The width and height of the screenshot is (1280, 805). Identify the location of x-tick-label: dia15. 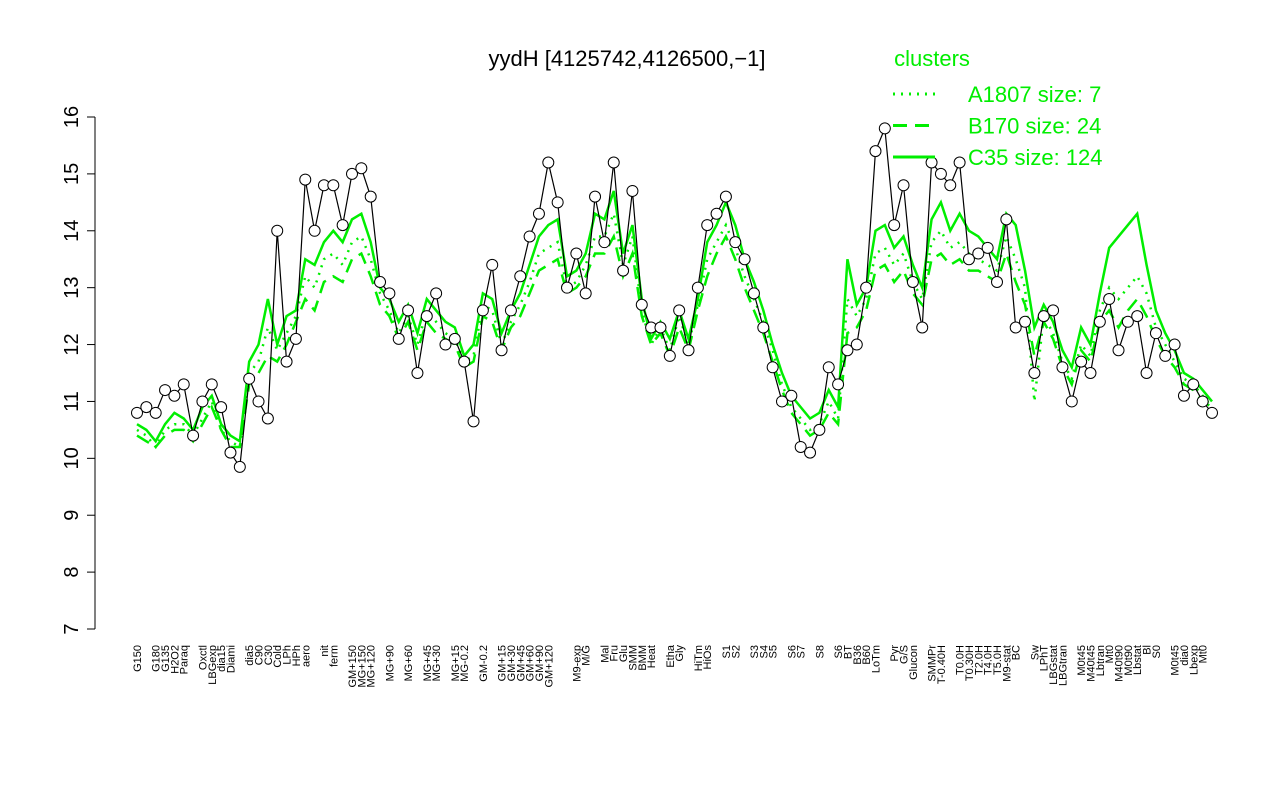
(222, 658).